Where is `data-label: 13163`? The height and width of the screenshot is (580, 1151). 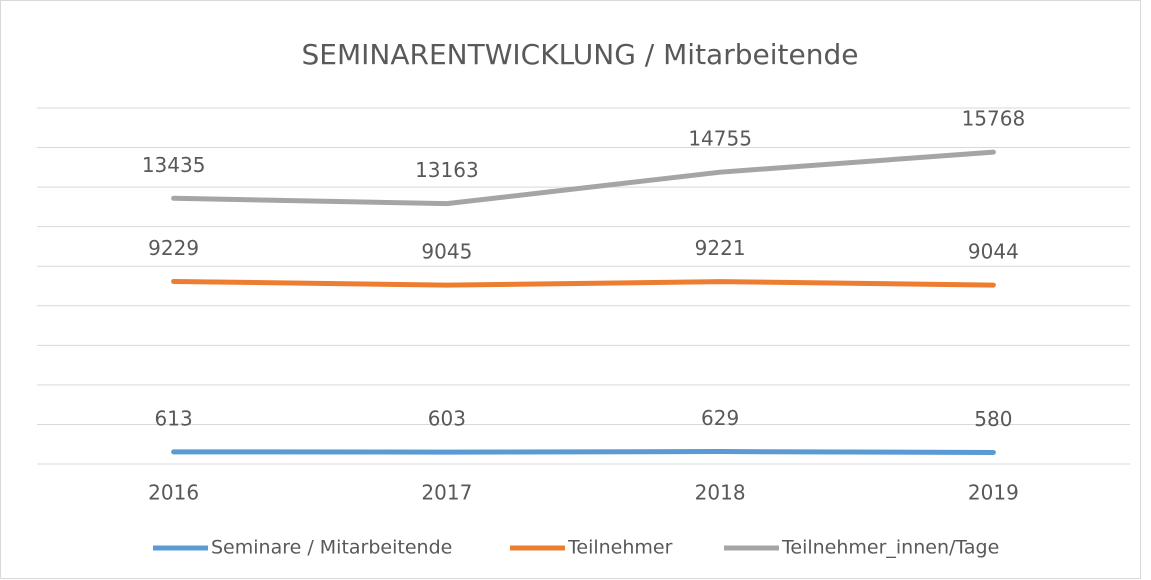
data-label: 13163 is located at coordinates (447, 170).